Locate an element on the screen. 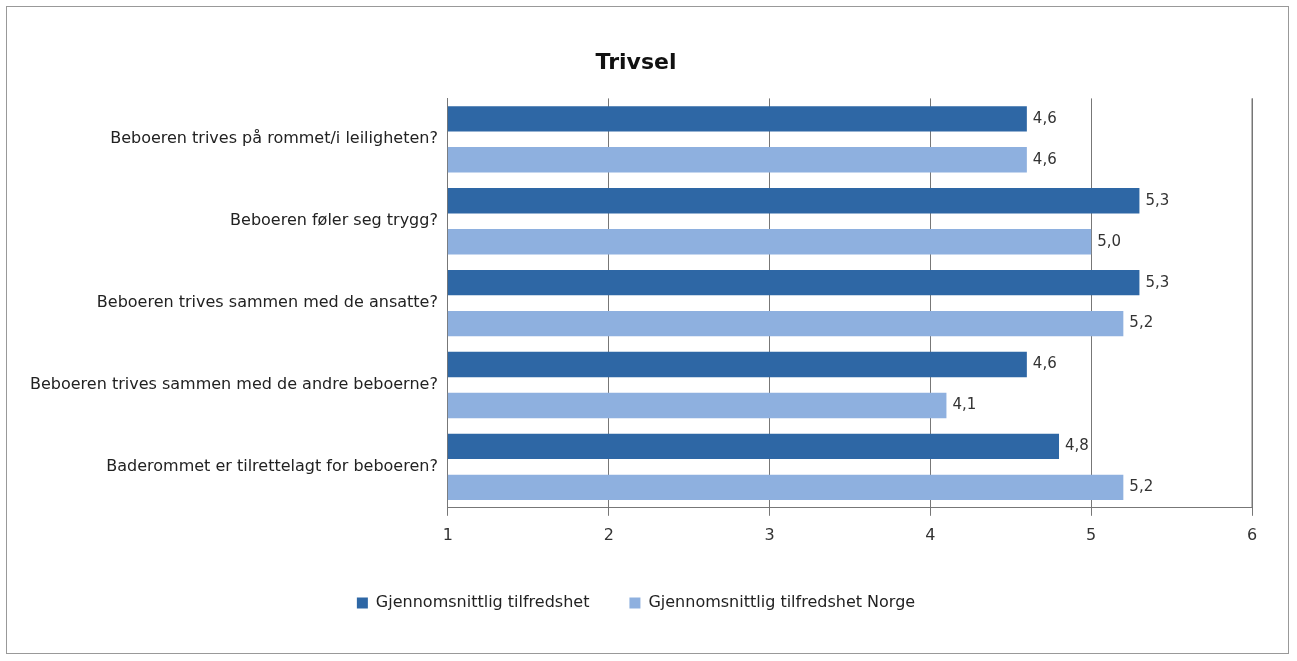  legend-label: Gjennomsnittlig tilfredshet Norge is located at coordinates (782, 602).